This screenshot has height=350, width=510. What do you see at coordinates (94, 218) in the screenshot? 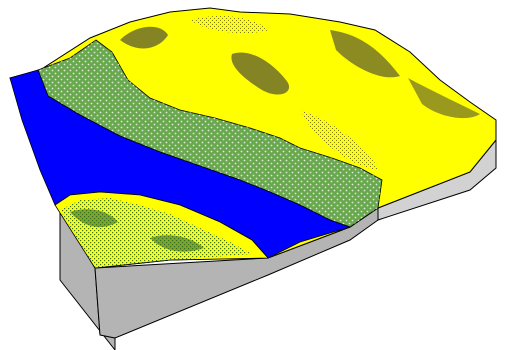
I see `foreground-veg-patch` at bounding box center [94, 218].